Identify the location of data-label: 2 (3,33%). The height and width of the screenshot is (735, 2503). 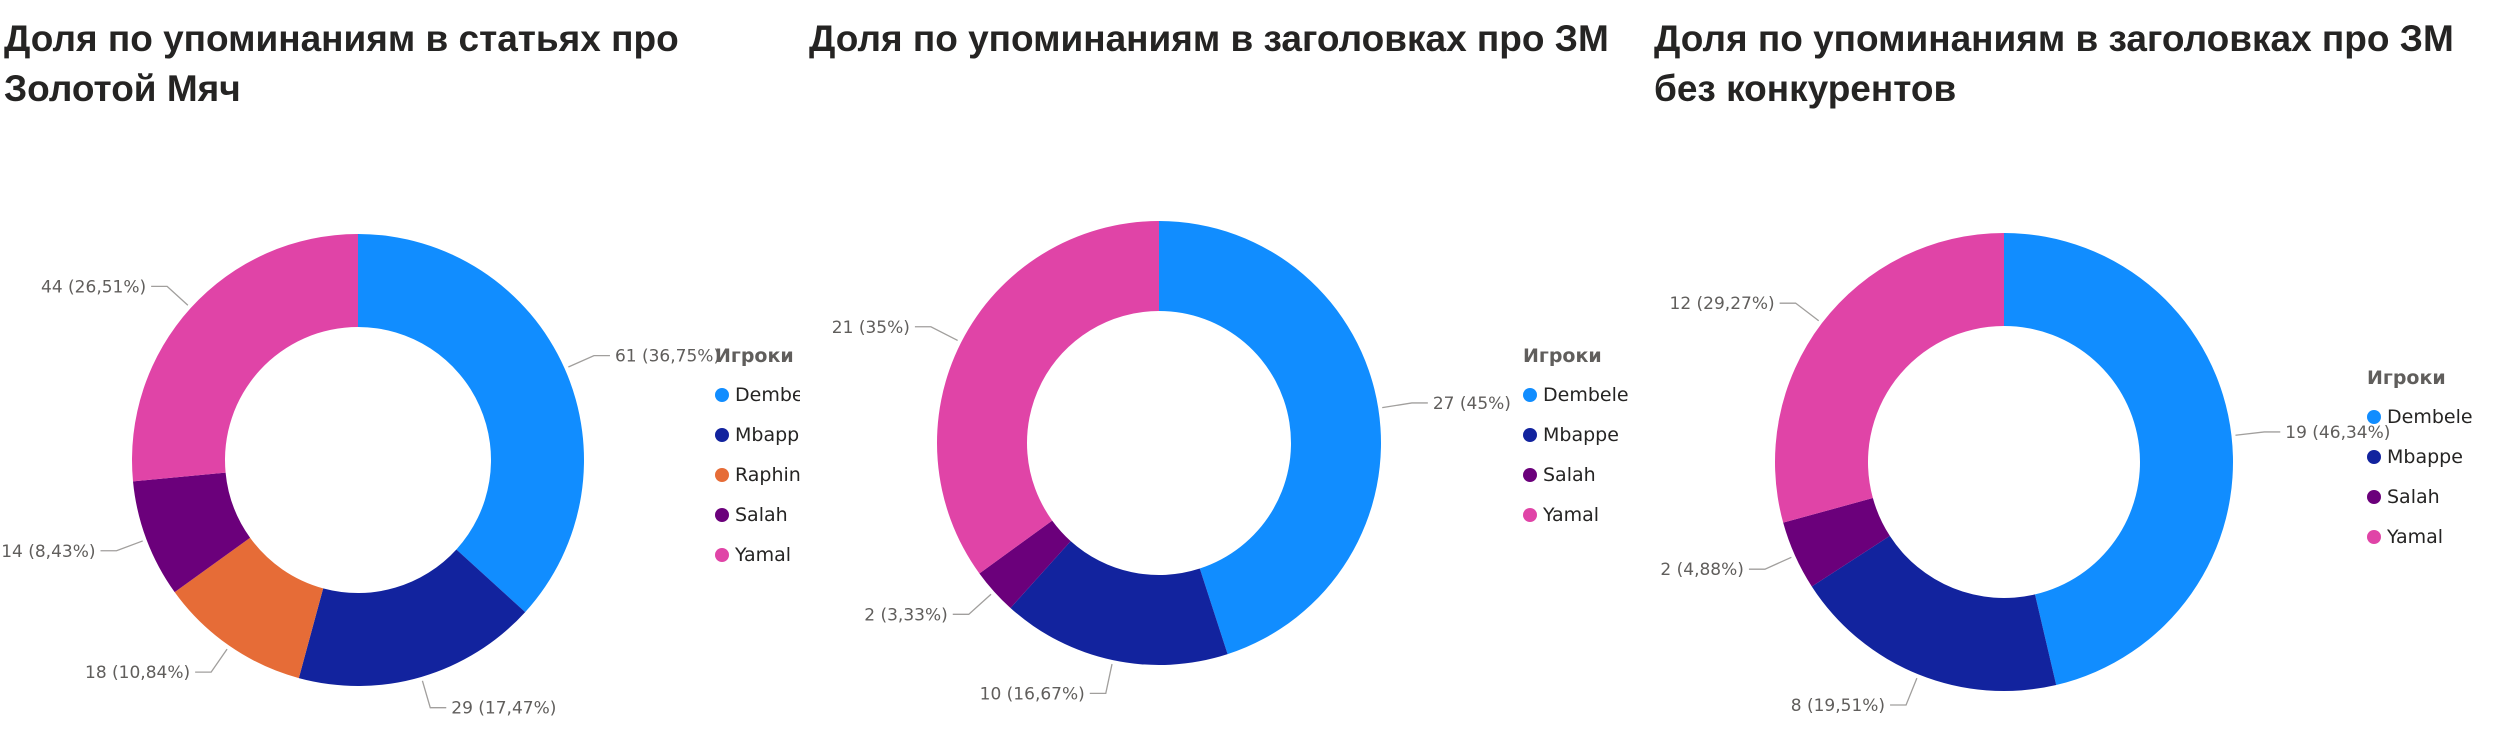
(906, 615).